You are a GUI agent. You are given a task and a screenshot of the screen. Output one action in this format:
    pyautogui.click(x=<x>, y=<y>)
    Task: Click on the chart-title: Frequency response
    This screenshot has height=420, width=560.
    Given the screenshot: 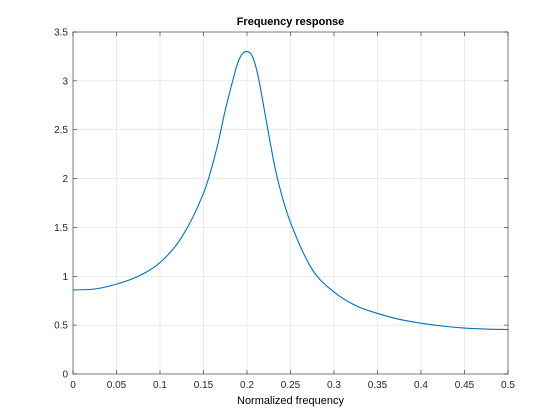 What is the action you would take?
    pyautogui.click(x=291, y=22)
    